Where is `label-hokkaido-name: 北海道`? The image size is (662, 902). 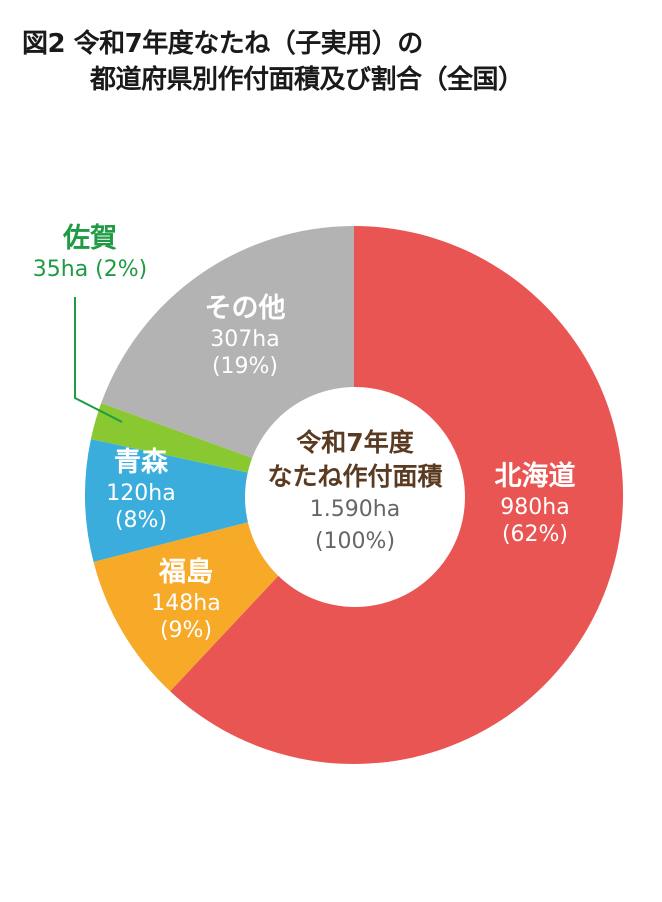
label-hokkaido-name: 北海道 is located at coordinates (535, 476).